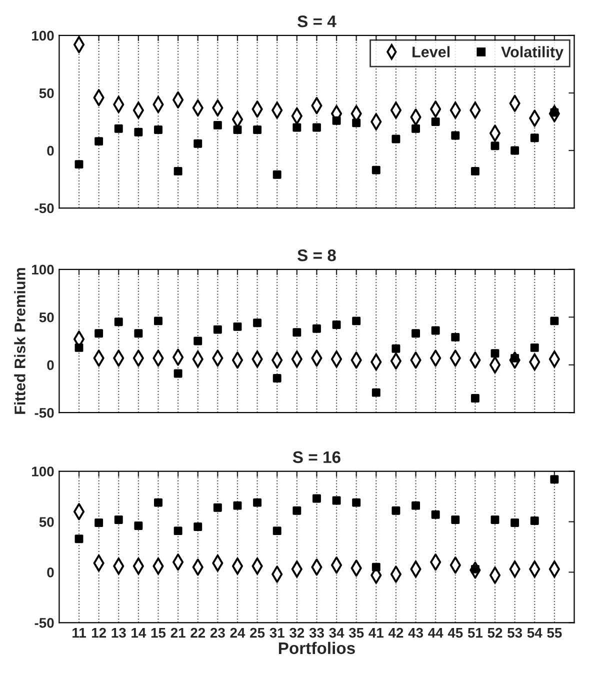 The width and height of the screenshot is (592, 682). Describe the element at coordinates (396, 633) in the screenshot. I see `x-tick-label: 42` at that location.